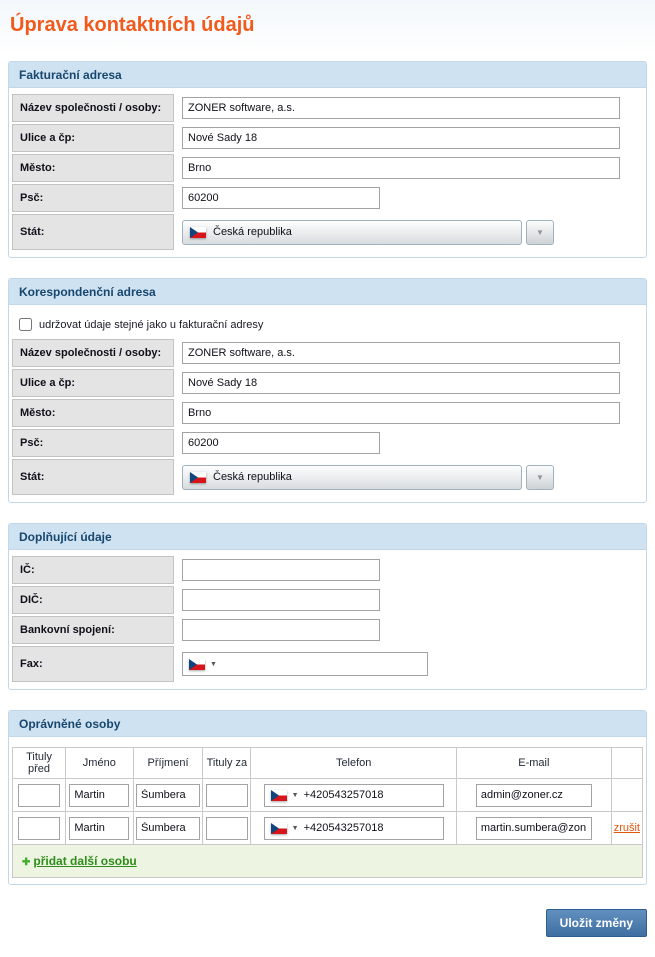 The width and height of the screenshot is (655, 957). Describe the element at coordinates (534, 763) in the screenshot. I see `col-email: E-mail` at that location.